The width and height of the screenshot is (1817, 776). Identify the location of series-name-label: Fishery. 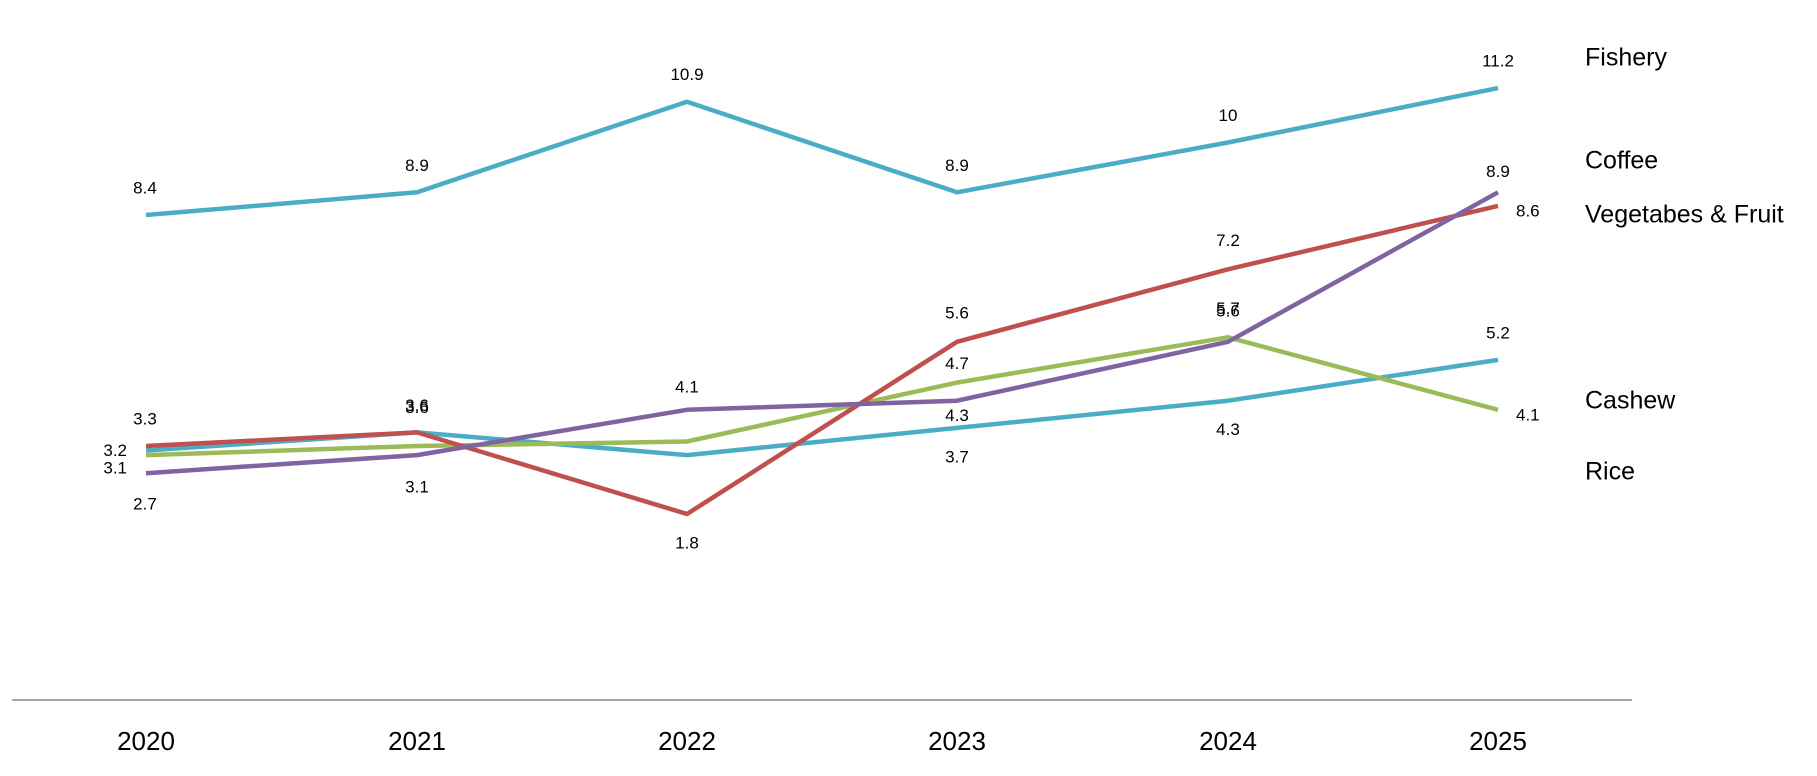
(1626, 58).